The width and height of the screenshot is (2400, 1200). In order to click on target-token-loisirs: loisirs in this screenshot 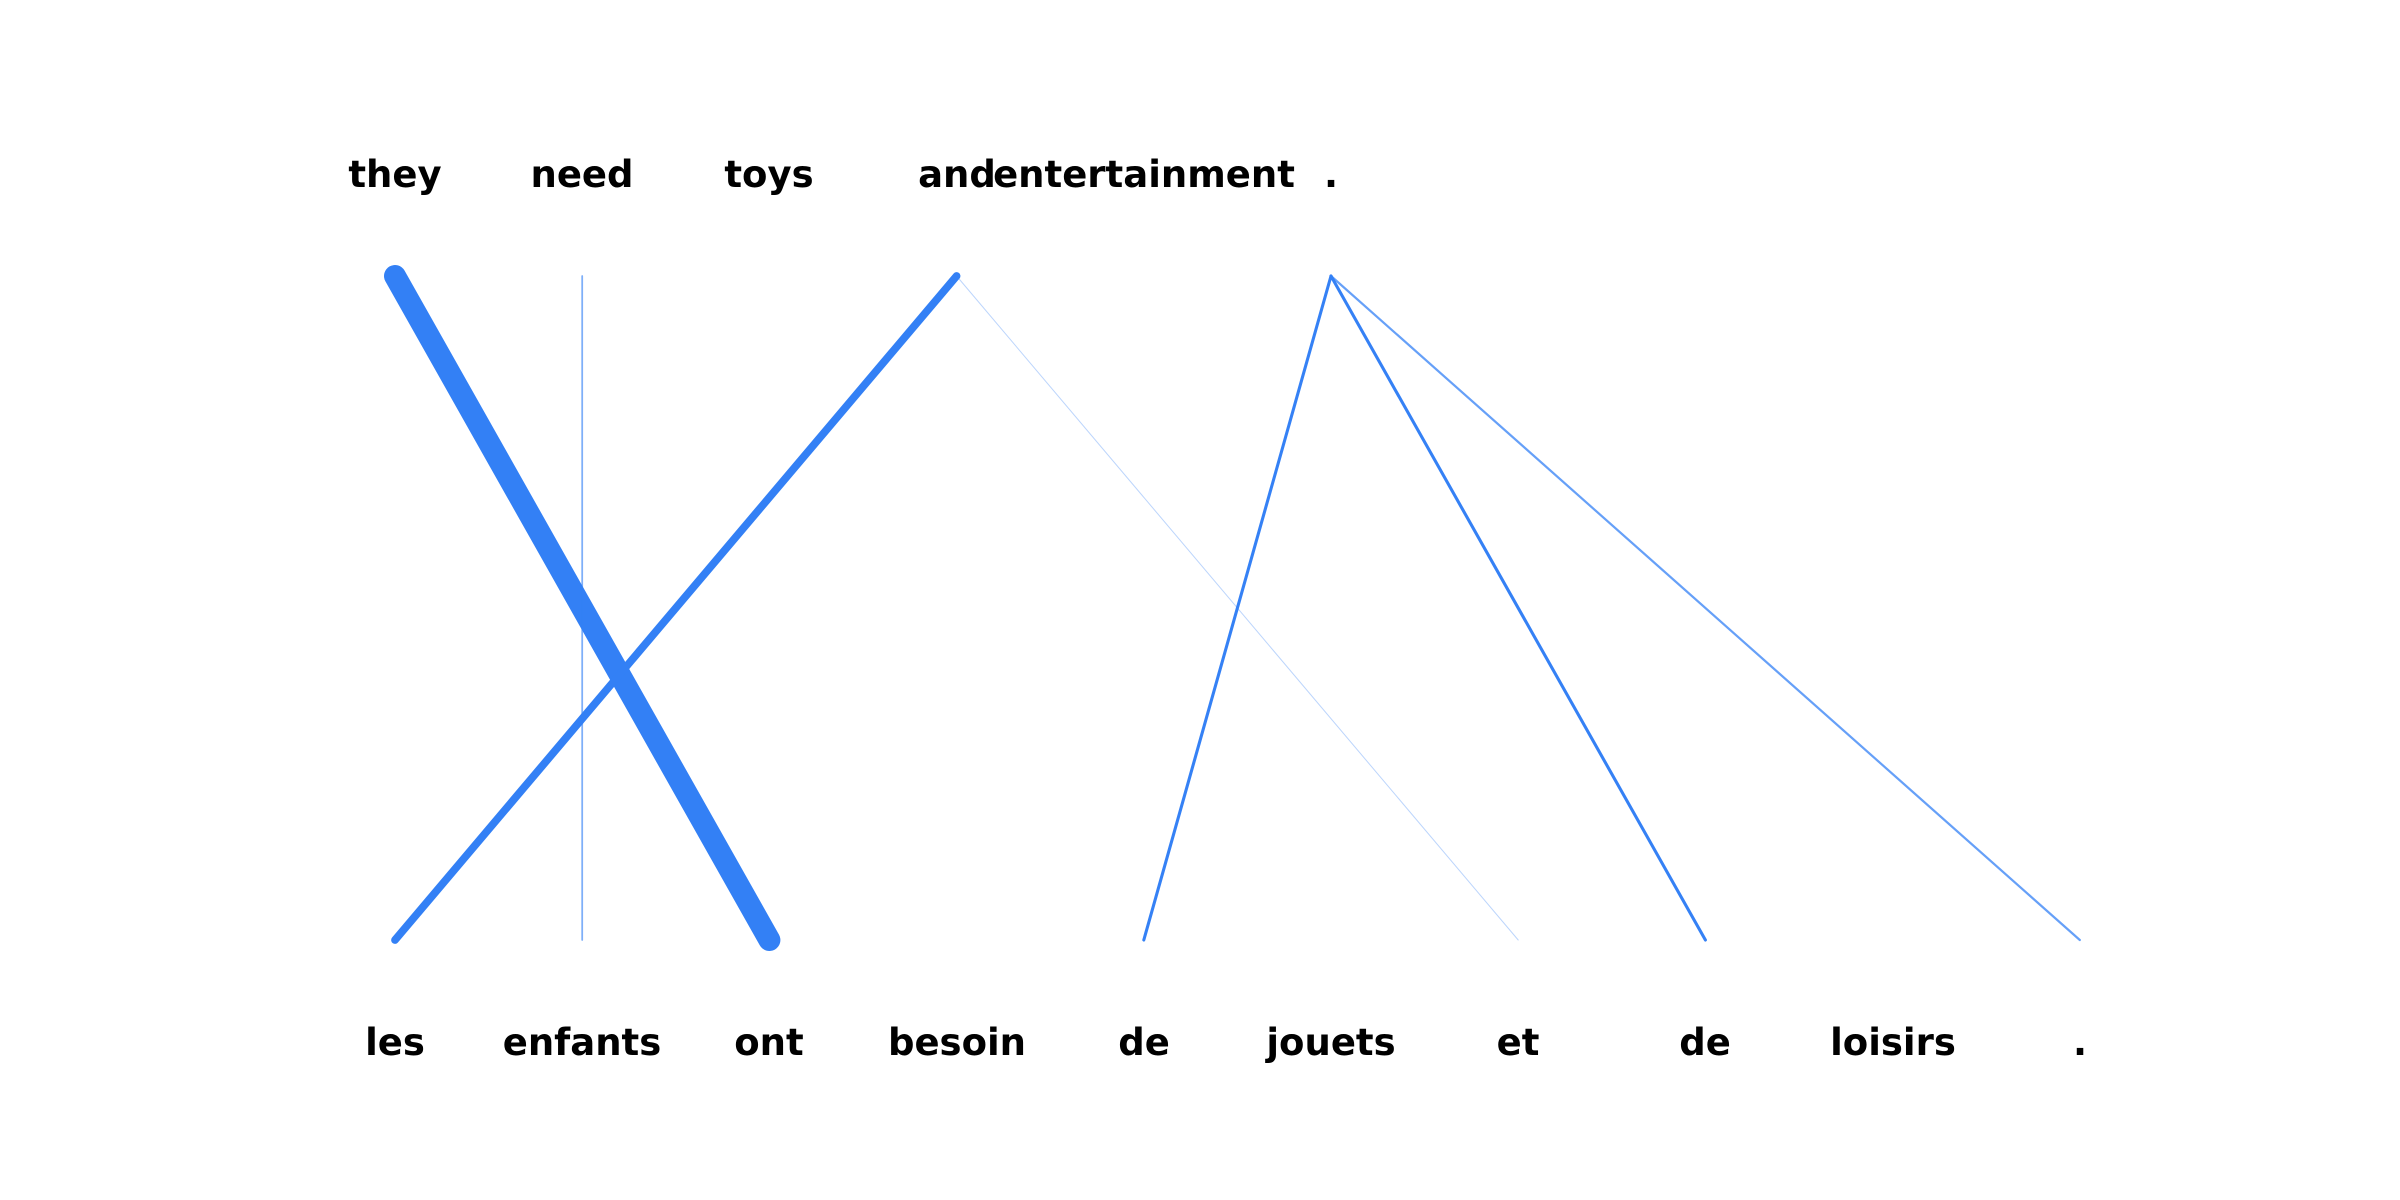, I will do `click(1893, 1042)`.